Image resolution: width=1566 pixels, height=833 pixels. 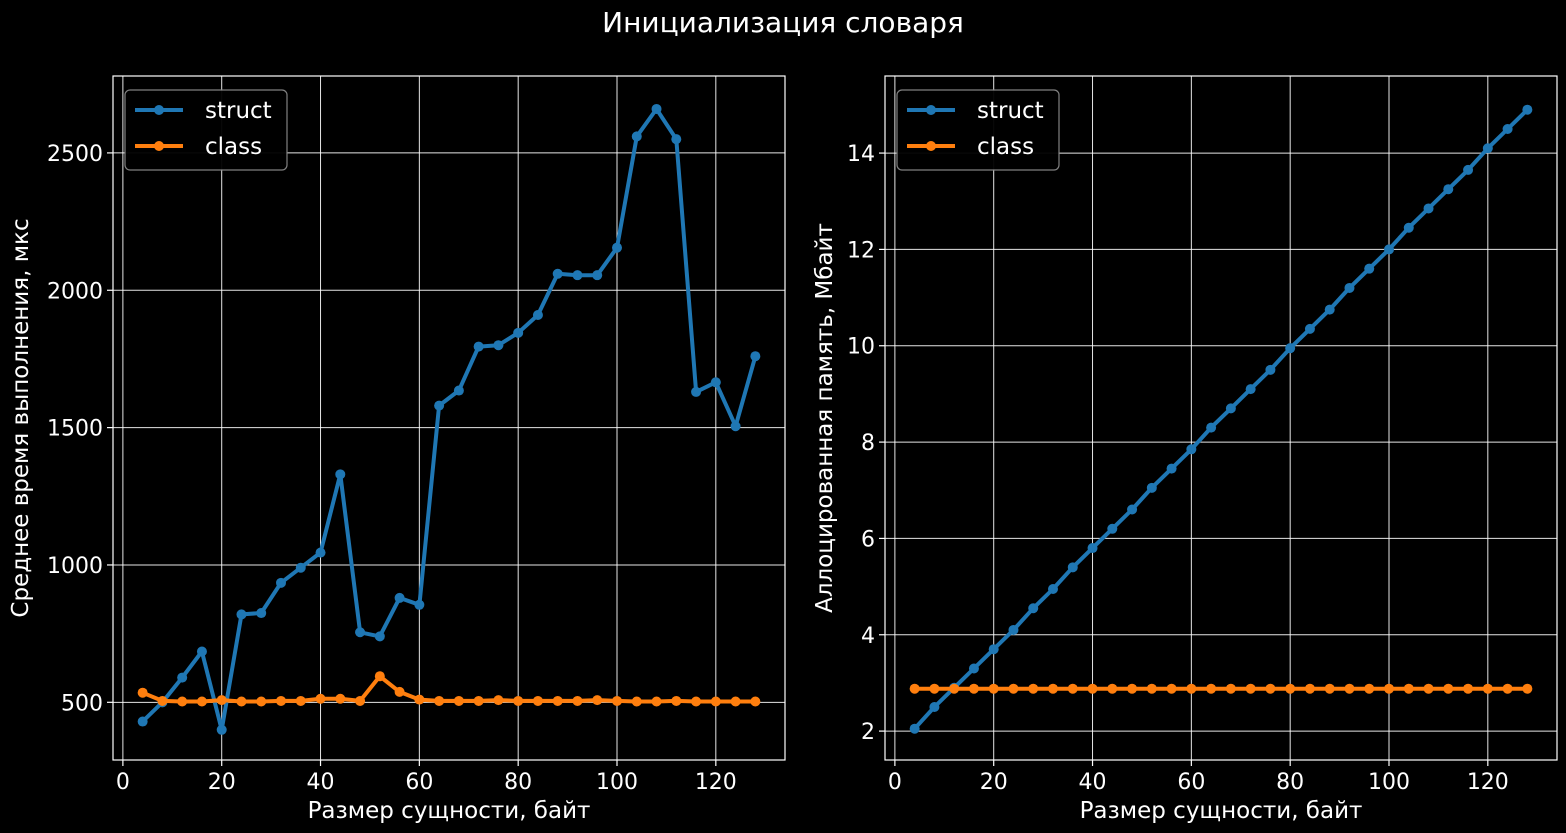 What do you see at coordinates (1290, 782) in the screenshot?
I see `x-tick-label: 80` at bounding box center [1290, 782].